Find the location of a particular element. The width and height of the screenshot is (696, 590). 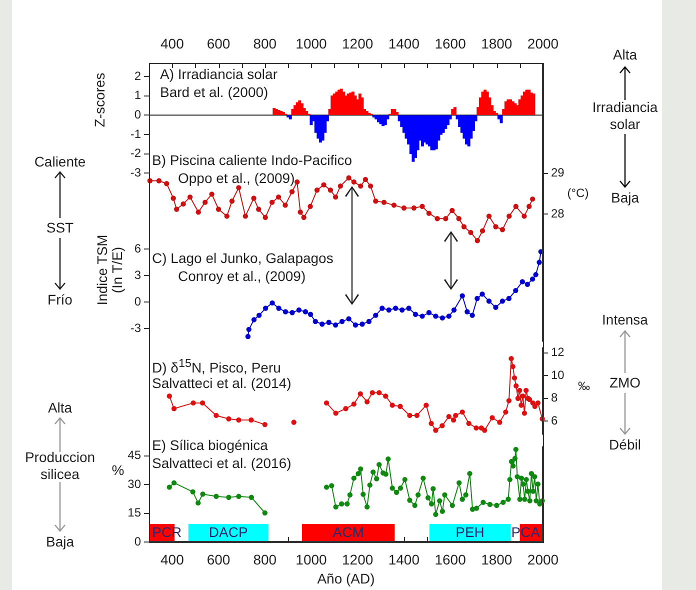

text: Caliente is located at coordinates (60, 162).